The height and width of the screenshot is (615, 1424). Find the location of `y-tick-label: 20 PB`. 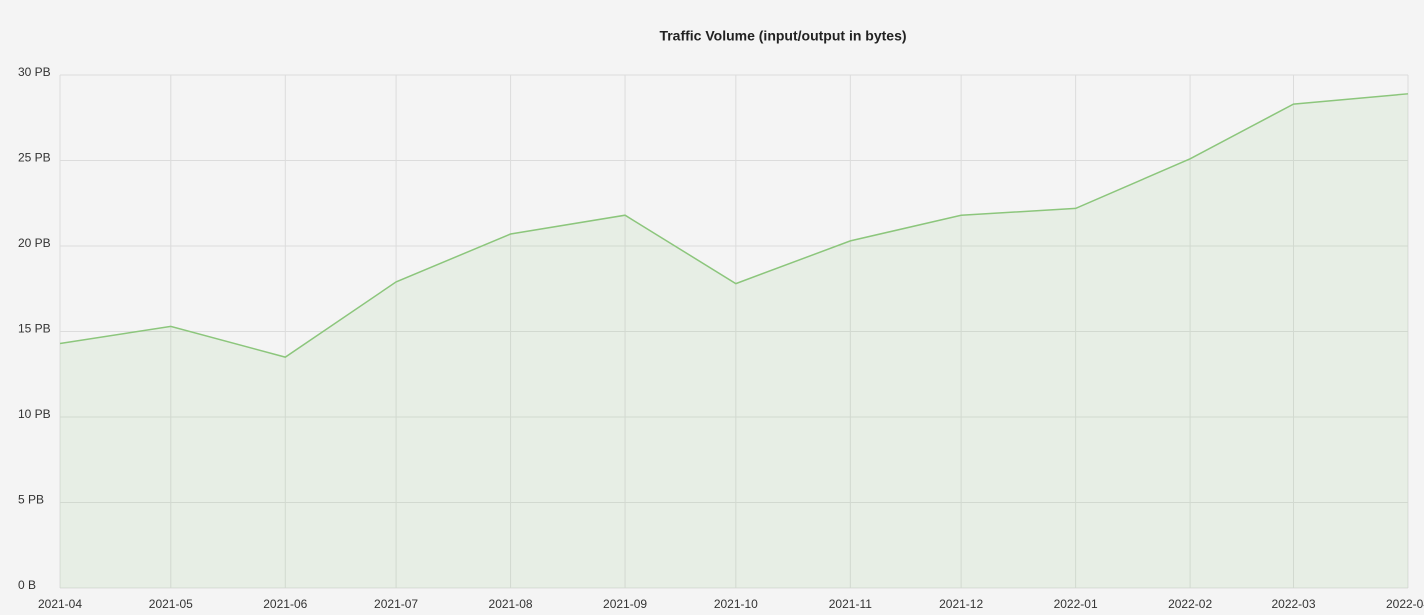

y-tick-label: 20 PB is located at coordinates (34, 243).